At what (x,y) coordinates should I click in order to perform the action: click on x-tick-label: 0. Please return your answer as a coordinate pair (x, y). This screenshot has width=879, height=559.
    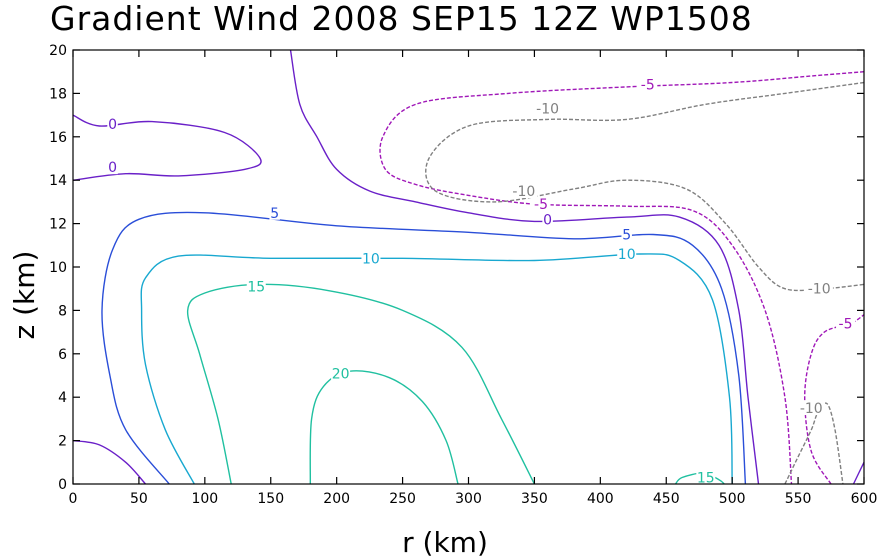
    Looking at the image, I should click on (73, 499).